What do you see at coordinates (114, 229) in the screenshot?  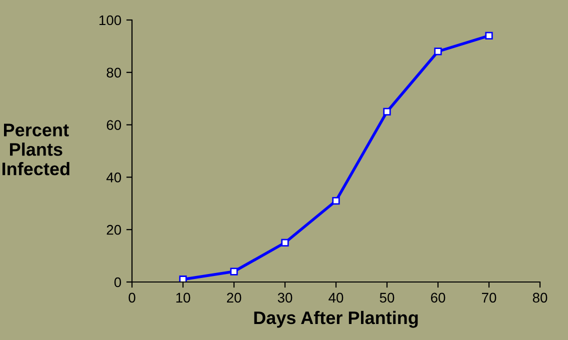 I see `y-tick-label: 20` at bounding box center [114, 229].